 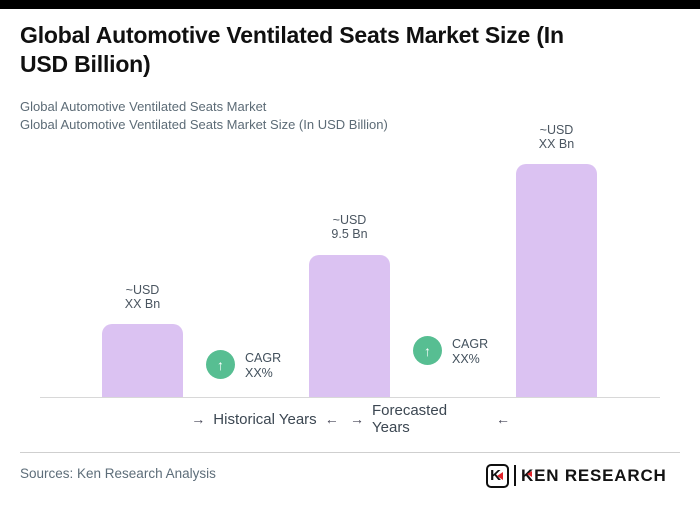 What do you see at coordinates (556, 281) in the screenshot?
I see `bar-forecast` at bounding box center [556, 281].